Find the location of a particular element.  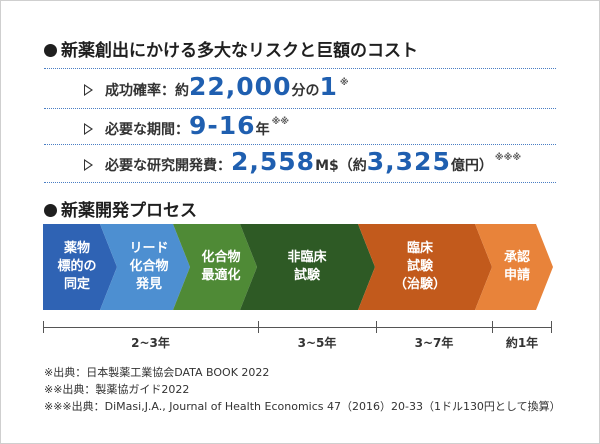

process-step-lead-discovery is located at coordinates (145, 267).